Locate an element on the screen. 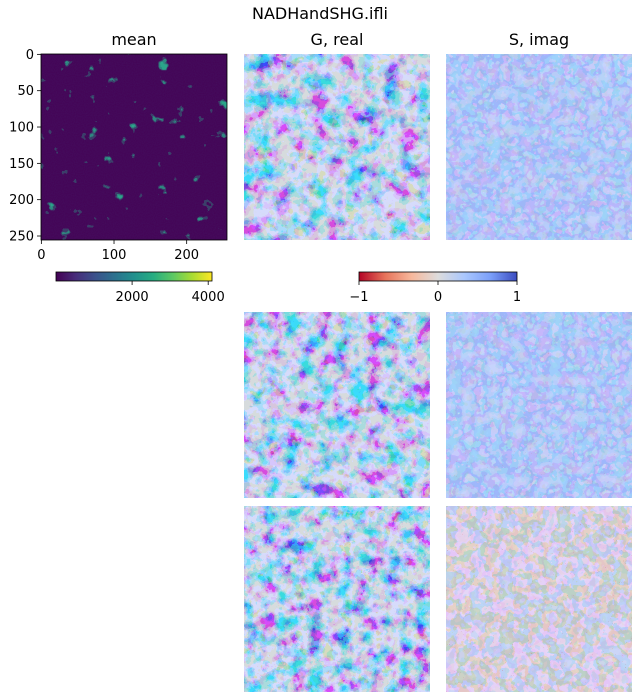  phasor-colorbar-ticks: −1 0 1 is located at coordinates (435, 293).